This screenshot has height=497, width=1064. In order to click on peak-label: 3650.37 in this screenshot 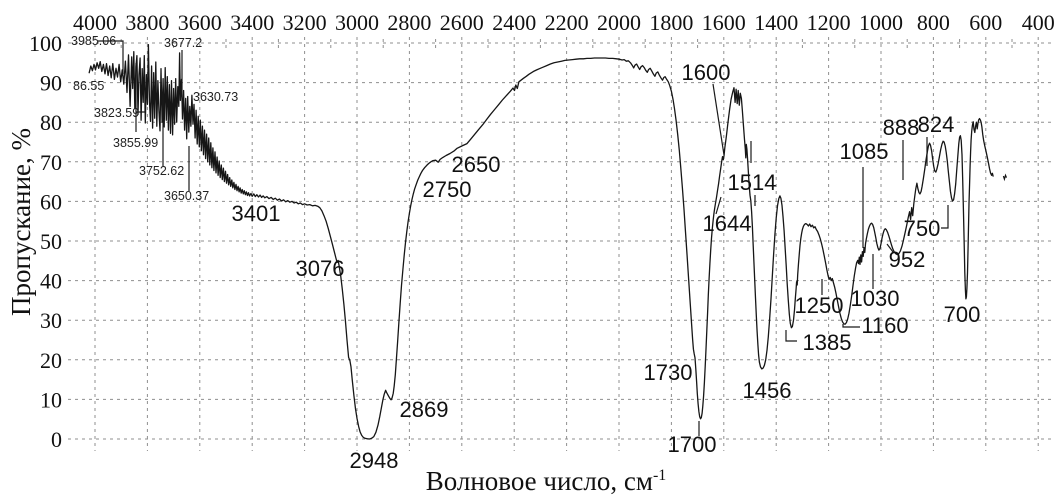, I will do `click(186, 196)`.